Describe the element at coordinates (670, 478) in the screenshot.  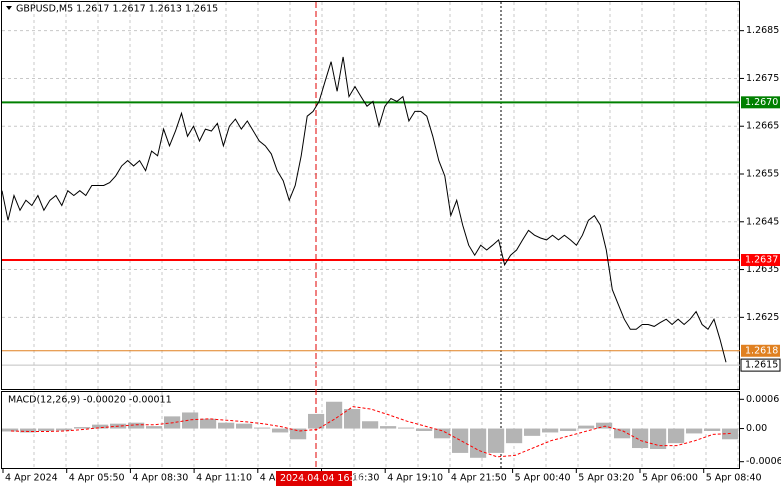
I see `x-tick-label: 5 Apr 06:00` at that location.